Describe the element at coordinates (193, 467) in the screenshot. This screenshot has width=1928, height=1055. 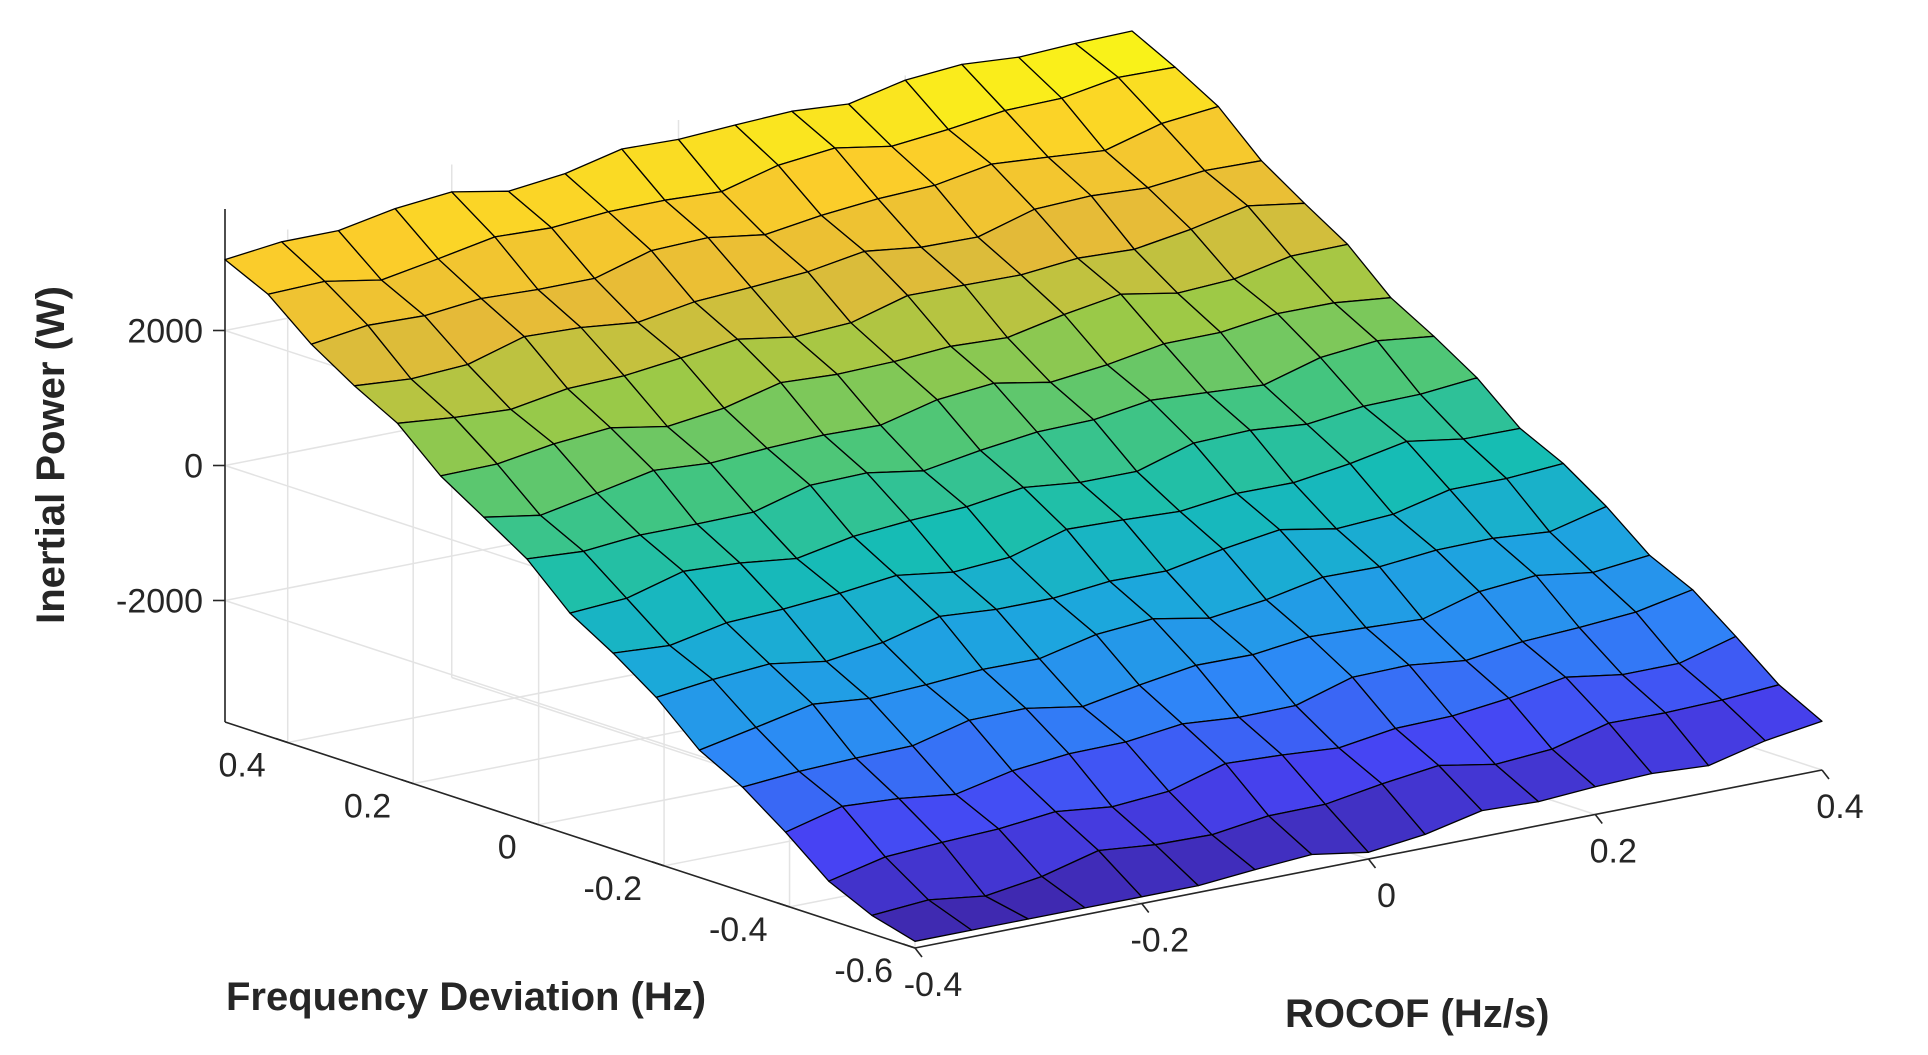
I see `z-tick-label: 0` at that location.